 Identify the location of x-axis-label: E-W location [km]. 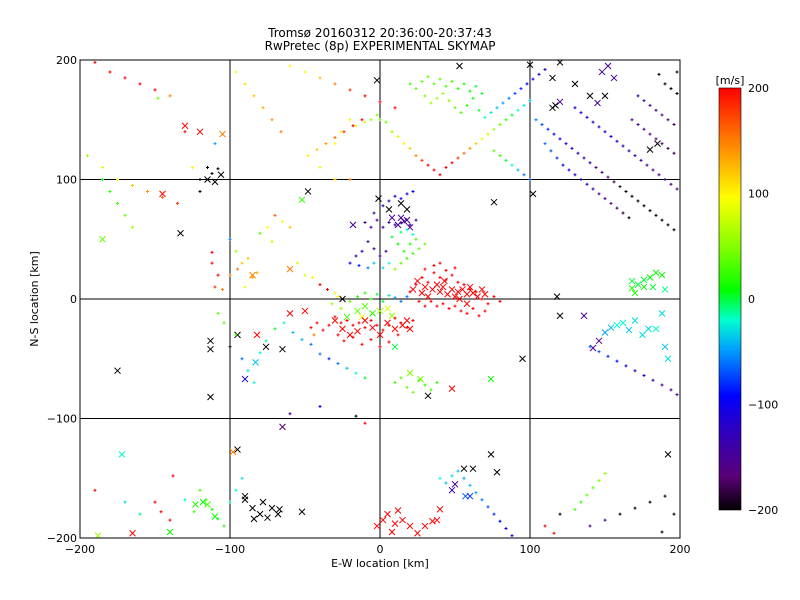
(380, 563).